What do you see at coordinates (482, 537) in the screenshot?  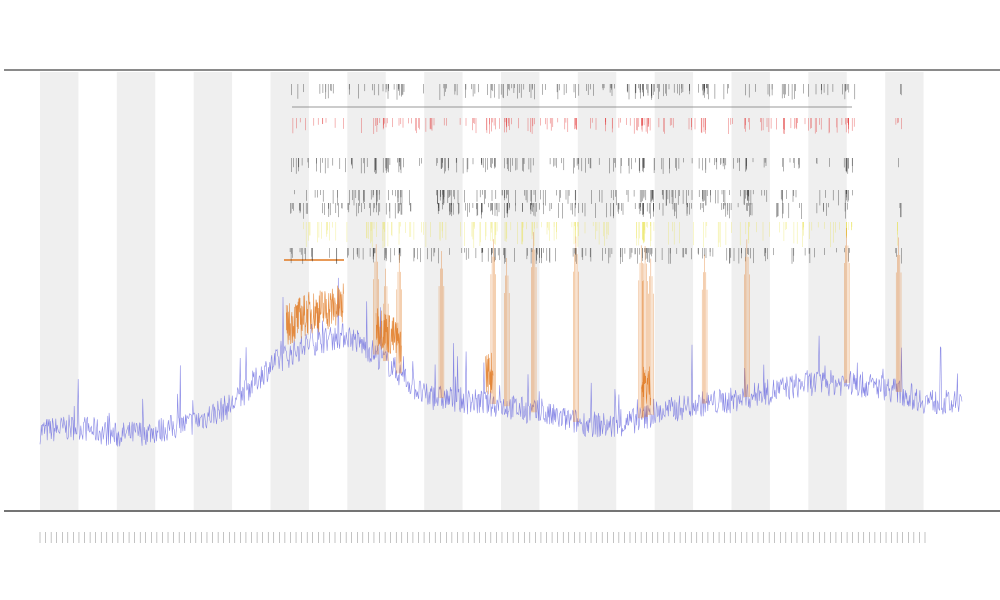 I see `x-tick-labels` at bounding box center [482, 537].